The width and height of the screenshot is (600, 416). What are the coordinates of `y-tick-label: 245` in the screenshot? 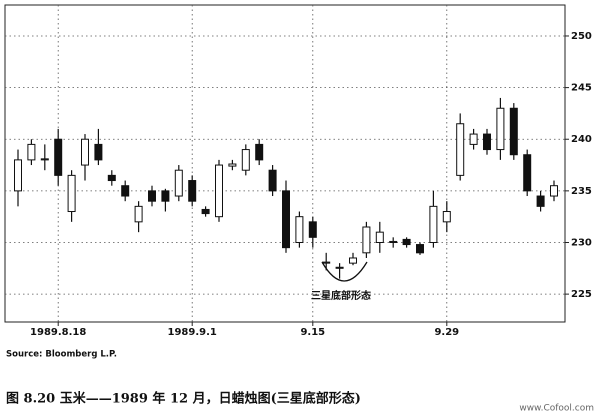 It's located at (581, 88).